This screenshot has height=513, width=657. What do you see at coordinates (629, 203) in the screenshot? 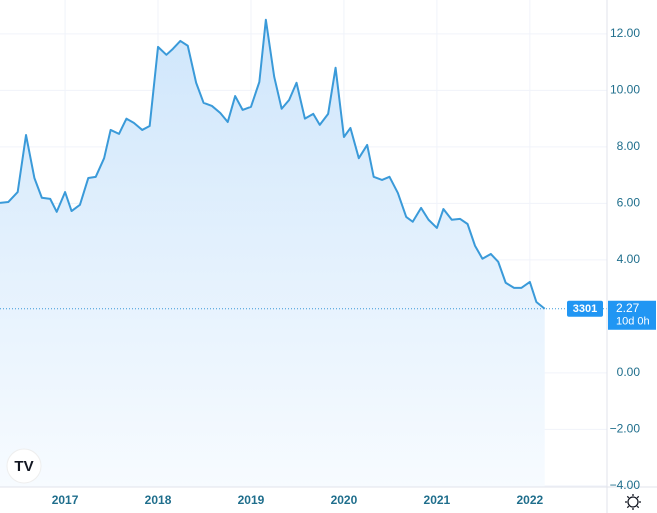
I see `y-tick-label: 6.00` at bounding box center [629, 203].